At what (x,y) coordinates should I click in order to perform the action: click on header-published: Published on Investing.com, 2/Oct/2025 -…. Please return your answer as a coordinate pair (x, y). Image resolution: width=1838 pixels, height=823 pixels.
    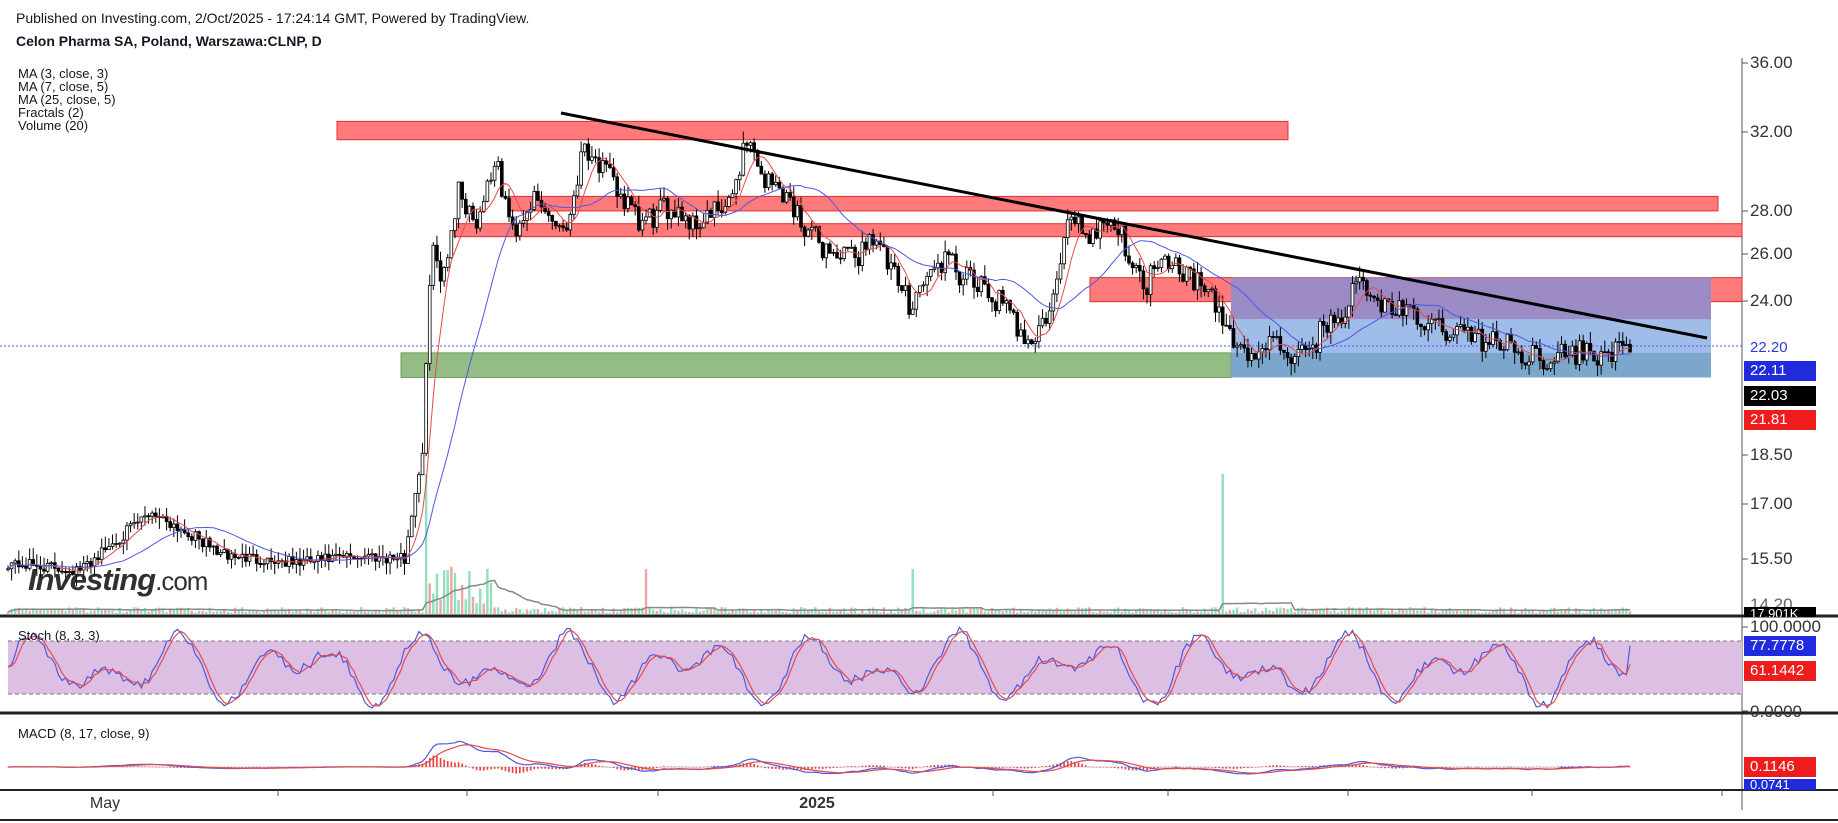
    Looking at the image, I should click on (273, 18).